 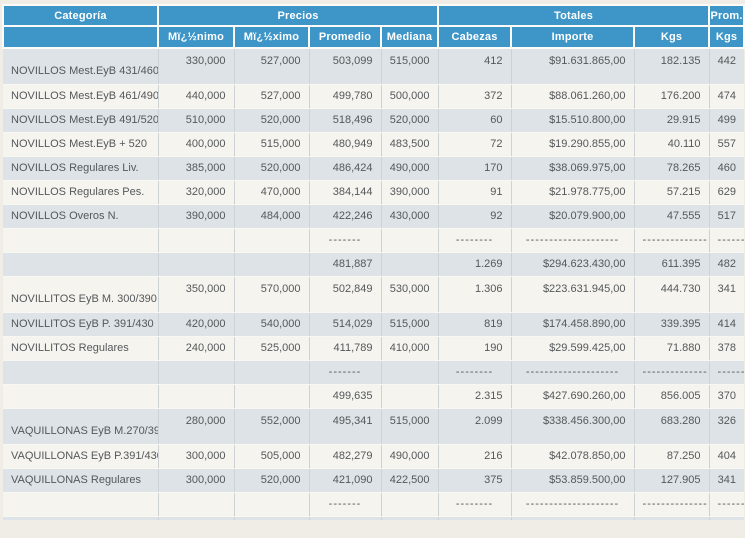 What do you see at coordinates (672, 294) in the screenshot?
I see `cell-kgs: 444.730` at bounding box center [672, 294].